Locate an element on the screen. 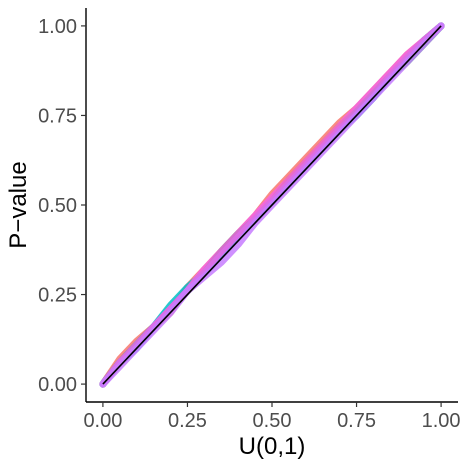 This screenshot has height=465, width=465. x-tick-label: 0.00 is located at coordinates (102, 421).